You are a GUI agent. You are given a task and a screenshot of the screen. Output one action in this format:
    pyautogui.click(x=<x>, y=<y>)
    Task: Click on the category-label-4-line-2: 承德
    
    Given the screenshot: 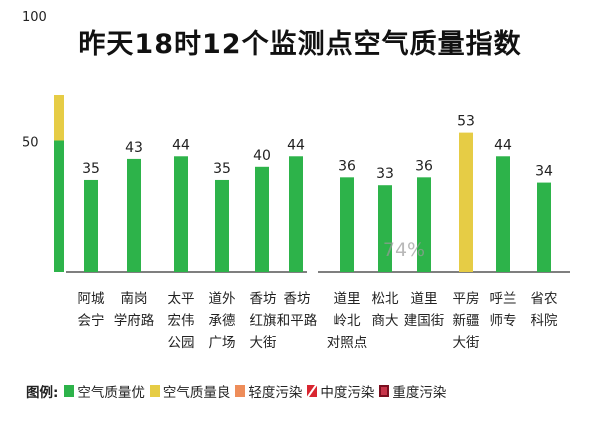 What is the action you would take?
    pyautogui.click(x=222, y=321)
    